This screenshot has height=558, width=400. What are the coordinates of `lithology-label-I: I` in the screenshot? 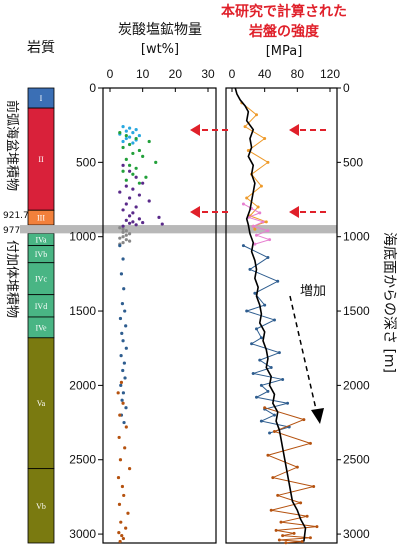 It's located at (41, 98).